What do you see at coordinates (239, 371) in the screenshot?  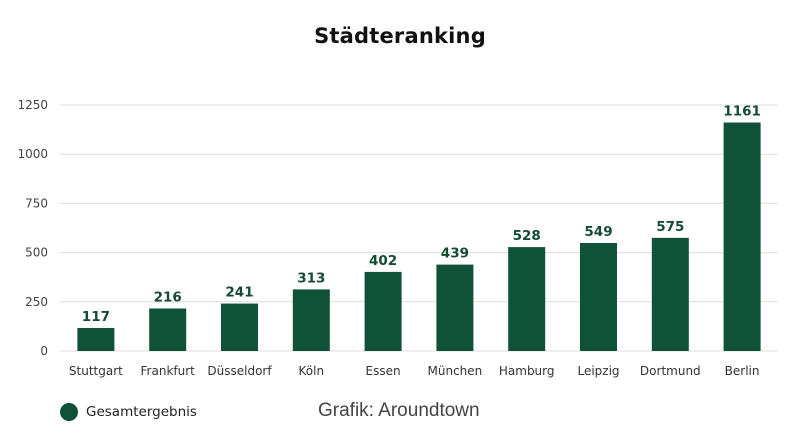 I see `x-tick-label: Düsseldorf` at bounding box center [239, 371].